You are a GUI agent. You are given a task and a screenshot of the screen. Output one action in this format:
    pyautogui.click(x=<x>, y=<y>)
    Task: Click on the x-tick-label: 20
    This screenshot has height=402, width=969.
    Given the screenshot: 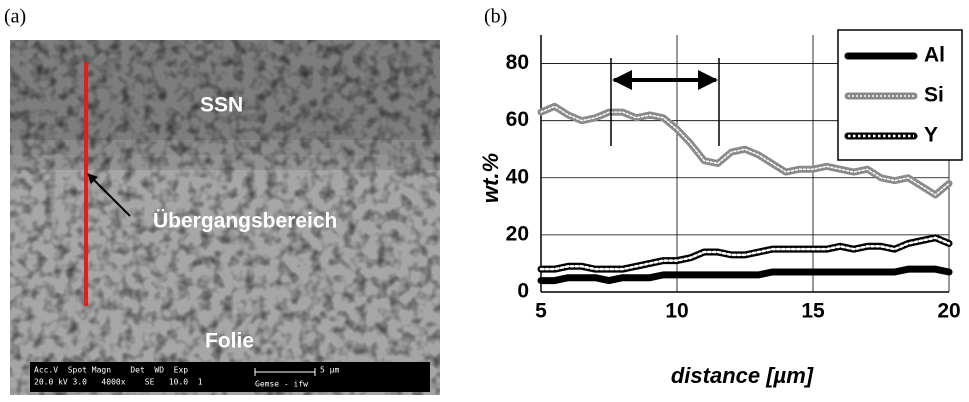 What is the action you would take?
    pyautogui.click(x=948, y=311)
    